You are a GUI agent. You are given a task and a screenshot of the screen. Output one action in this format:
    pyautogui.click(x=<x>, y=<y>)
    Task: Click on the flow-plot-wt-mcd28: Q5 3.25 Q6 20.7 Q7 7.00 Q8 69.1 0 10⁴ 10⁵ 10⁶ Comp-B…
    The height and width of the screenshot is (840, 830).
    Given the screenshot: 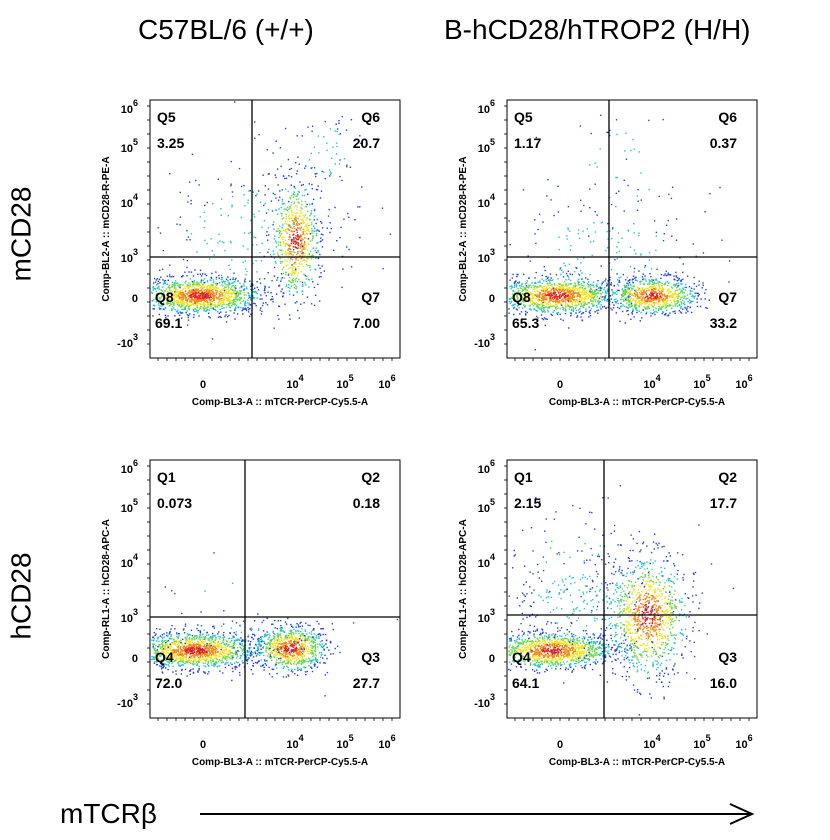 What is the action you would take?
    pyautogui.click(x=255, y=252)
    